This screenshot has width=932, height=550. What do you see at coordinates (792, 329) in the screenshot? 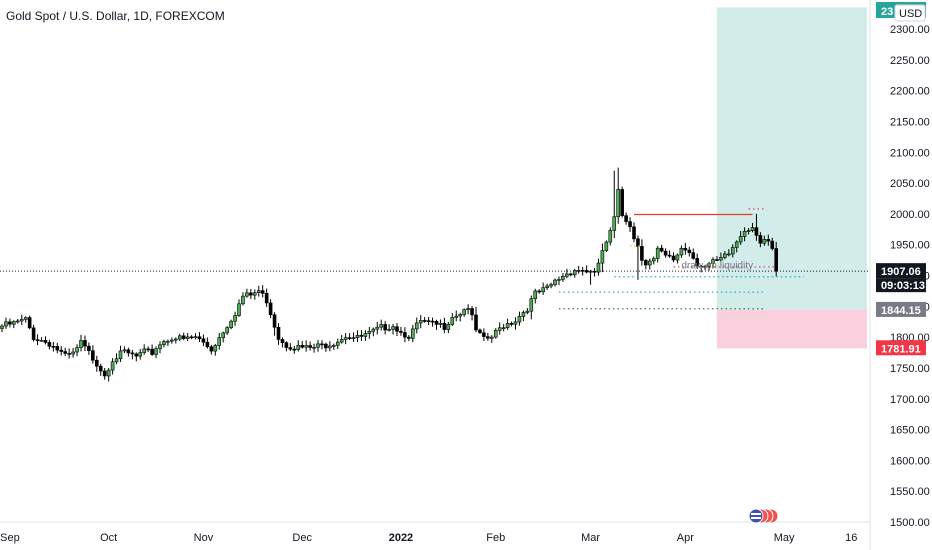
I see `position-stop-zone` at bounding box center [792, 329].